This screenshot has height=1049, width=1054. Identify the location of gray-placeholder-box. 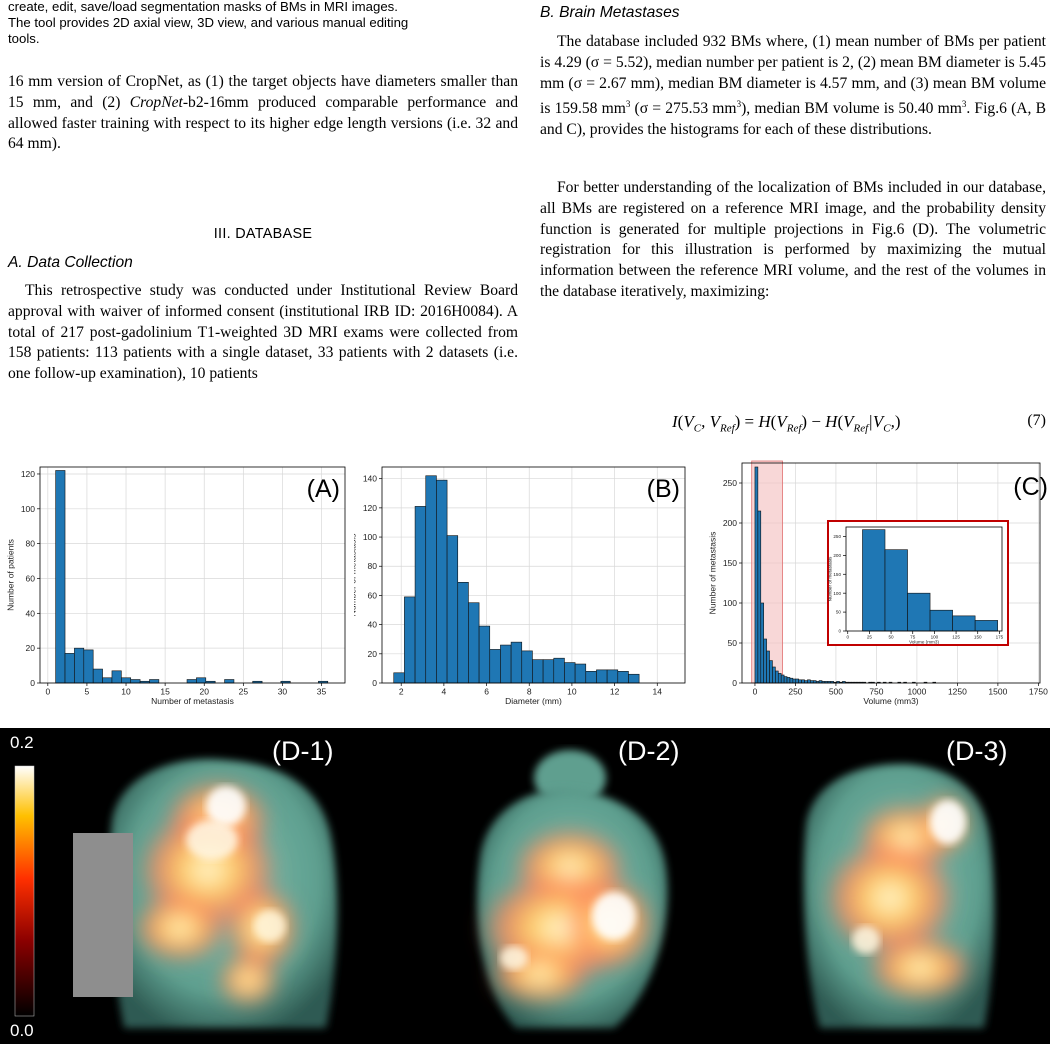
(103, 915).